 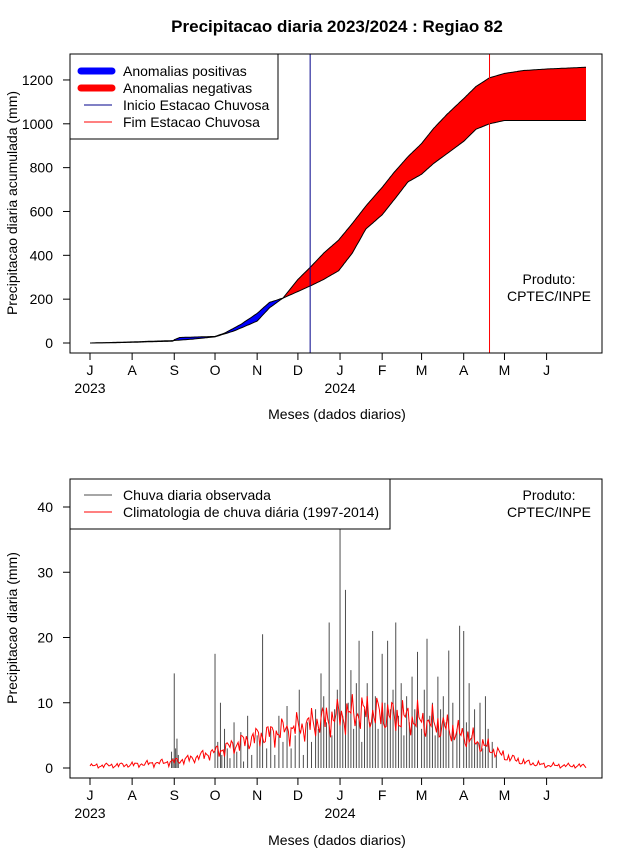 What do you see at coordinates (89, 813) in the screenshot?
I see `bottom-year-label: 2023` at bounding box center [89, 813].